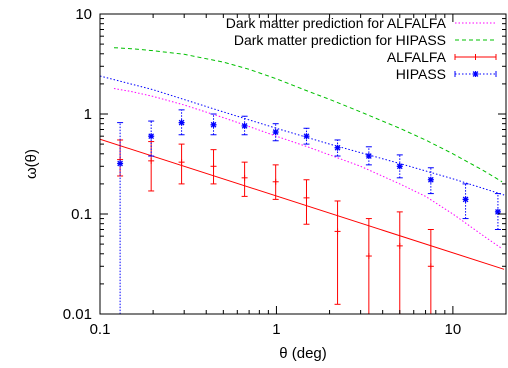  Describe the element at coordinates (276, 329) in the screenshot. I see `x-tick-label: 1` at that location.